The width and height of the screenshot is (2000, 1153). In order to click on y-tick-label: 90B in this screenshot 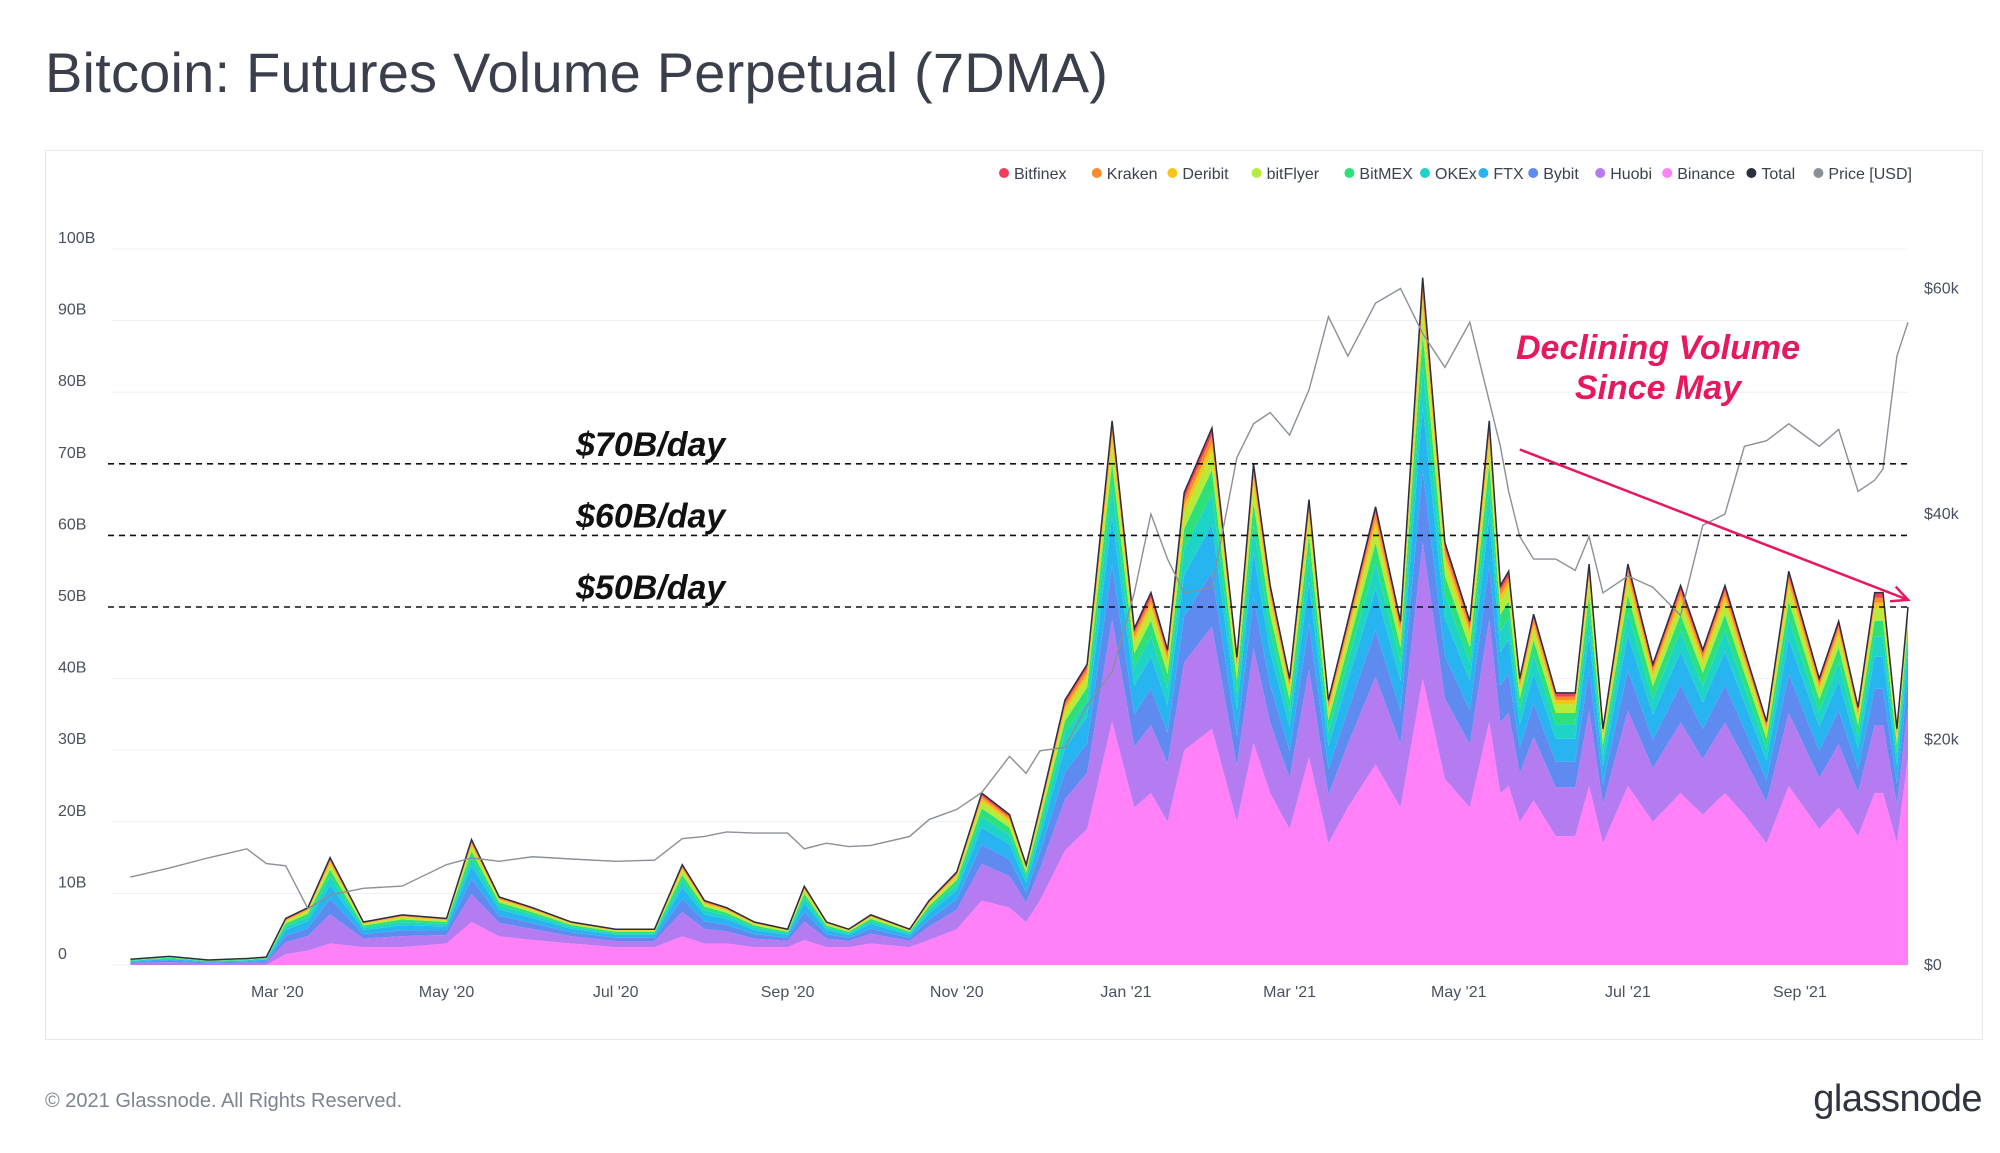, I will do `click(72, 310)`.